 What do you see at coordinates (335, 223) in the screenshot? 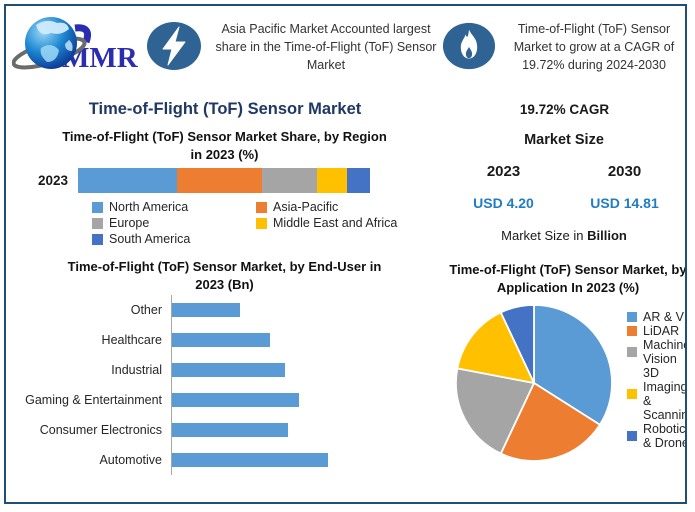
I see `legend-label: Middle East and Africa` at bounding box center [335, 223].